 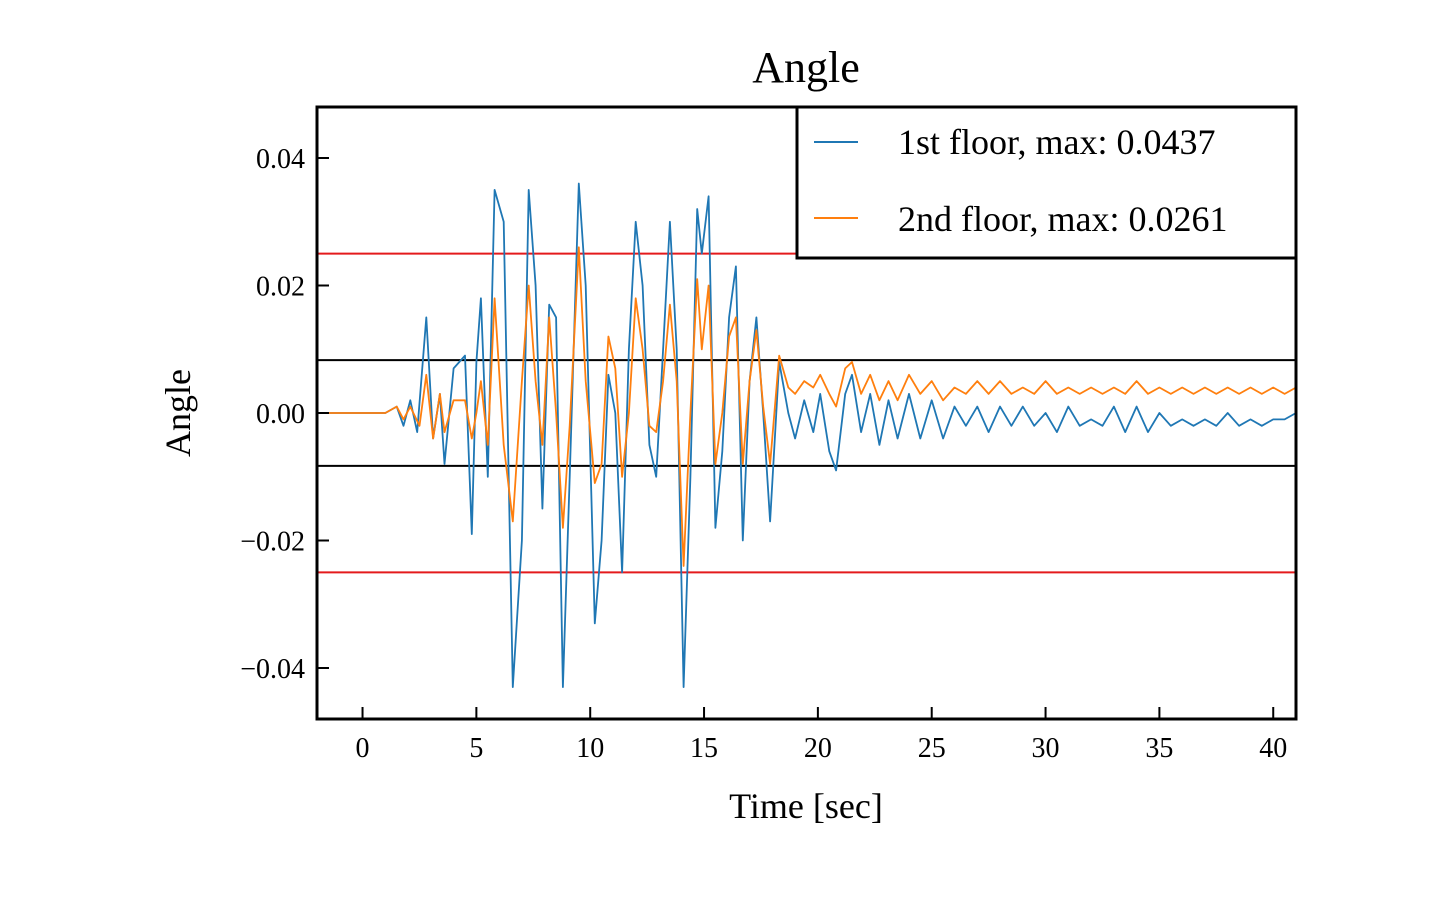 What do you see at coordinates (280, 159) in the screenshot?
I see `y-tick-label: 0.04` at bounding box center [280, 159].